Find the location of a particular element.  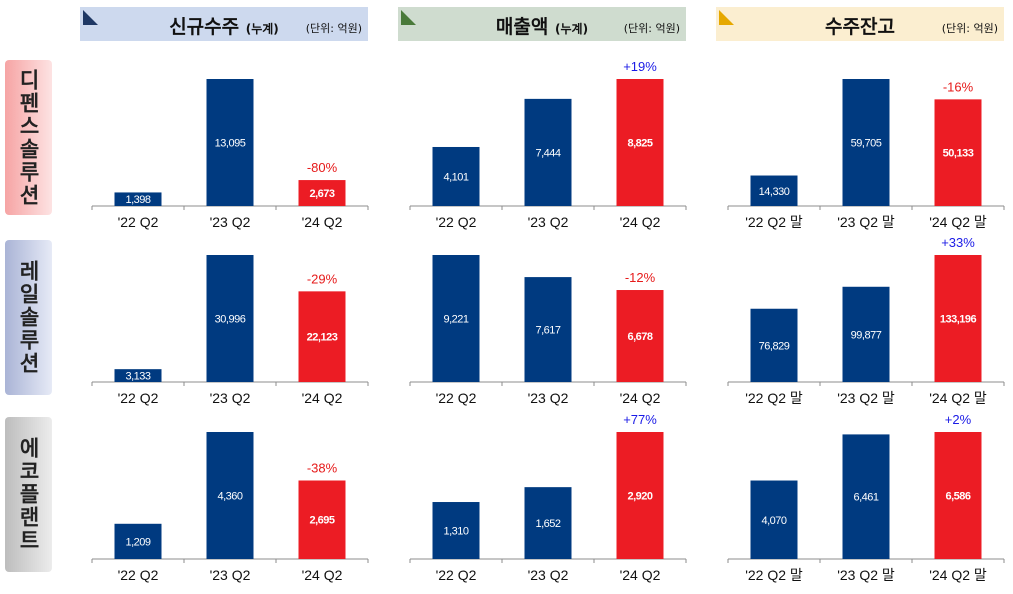

data-label: 7,444 is located at coordinates (547, 153).